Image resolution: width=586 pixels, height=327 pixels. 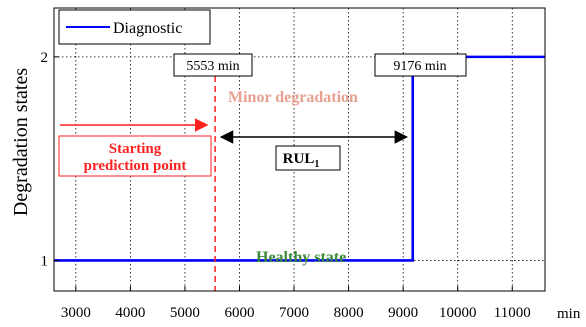 What do you see at coordinates (569, 314) in the screenshot?
I see `x-axis-label: min` at bounding box center [569, 314].